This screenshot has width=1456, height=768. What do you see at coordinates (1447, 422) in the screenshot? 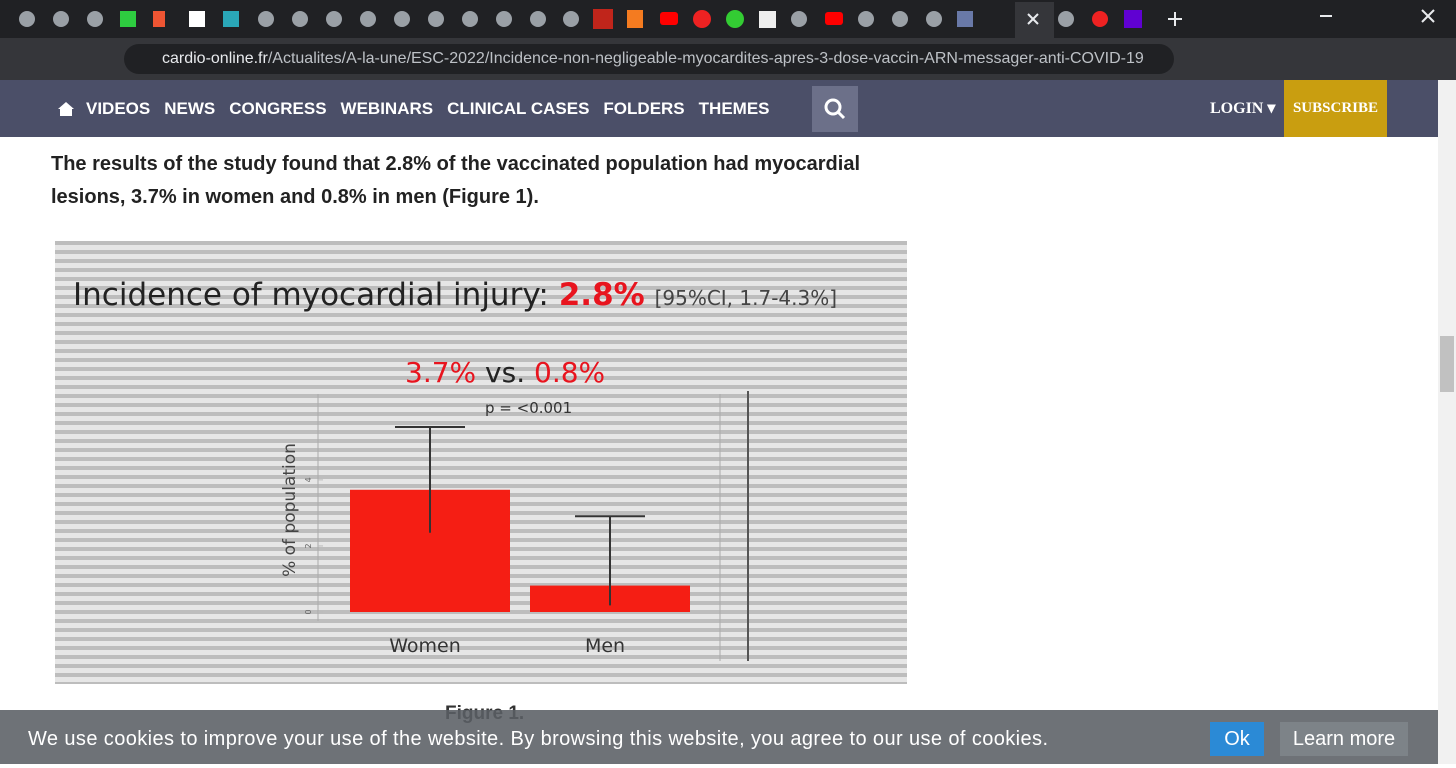
I see `scrollbar` at bounding box center [1447, 422].